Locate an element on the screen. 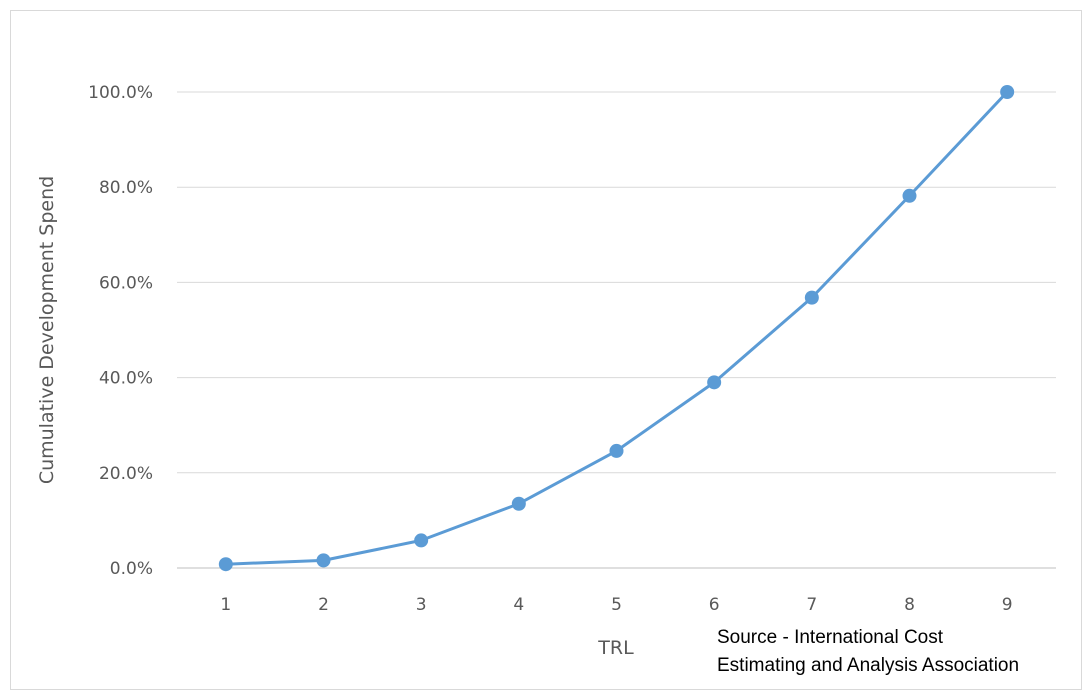 The image size is (1084, 690). y-tick-label: 60.0% is located at coordinates (126, 283).